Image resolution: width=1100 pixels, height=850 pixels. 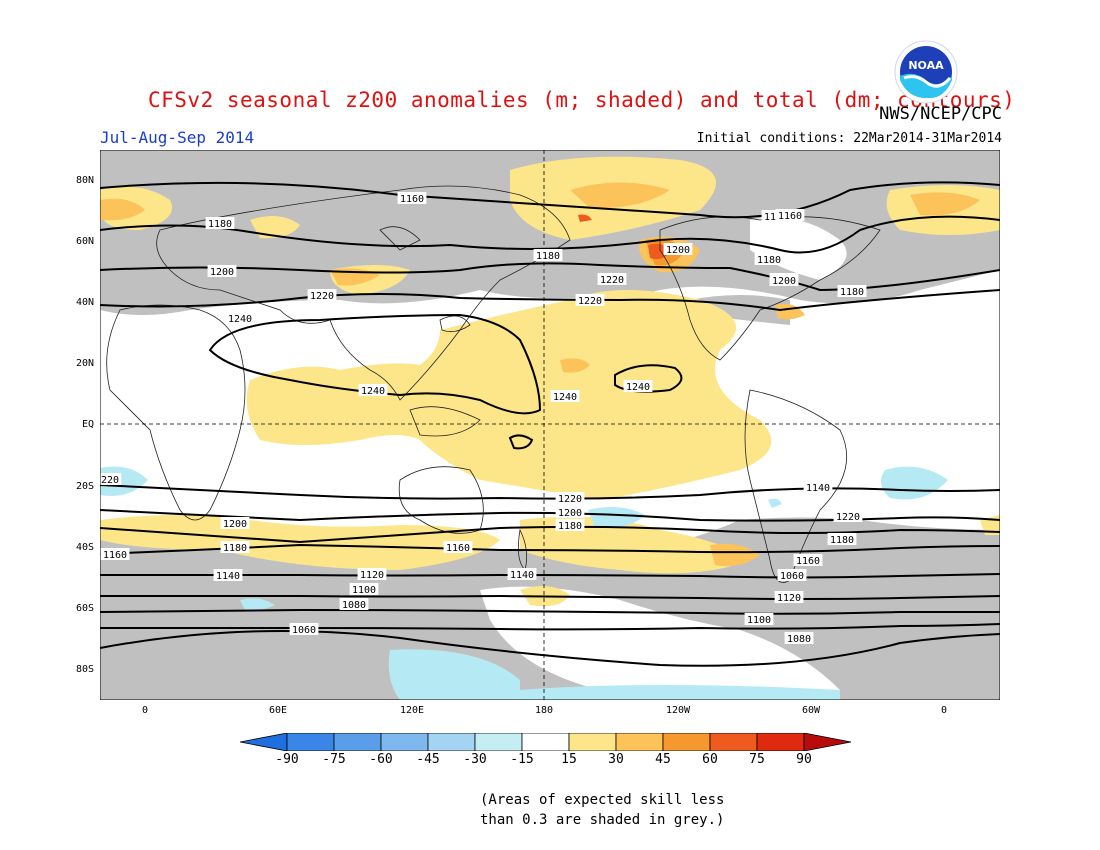 I want to click on lat-label: 60N, so click(x=84, y=241).